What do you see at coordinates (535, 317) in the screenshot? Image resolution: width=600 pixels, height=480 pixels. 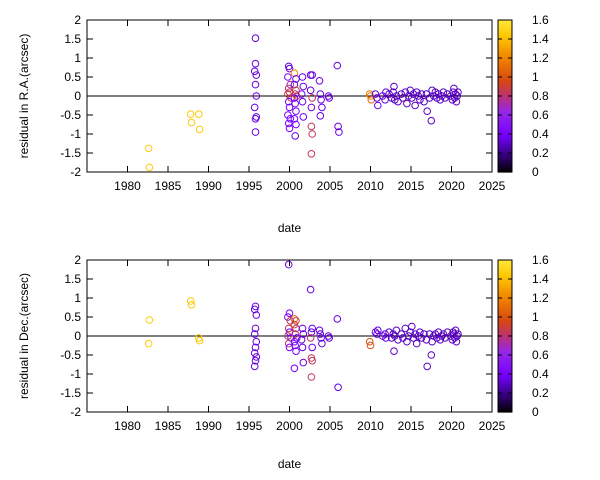 I see `colorbar-tick-label: 1` at bounding box center [535, 317].